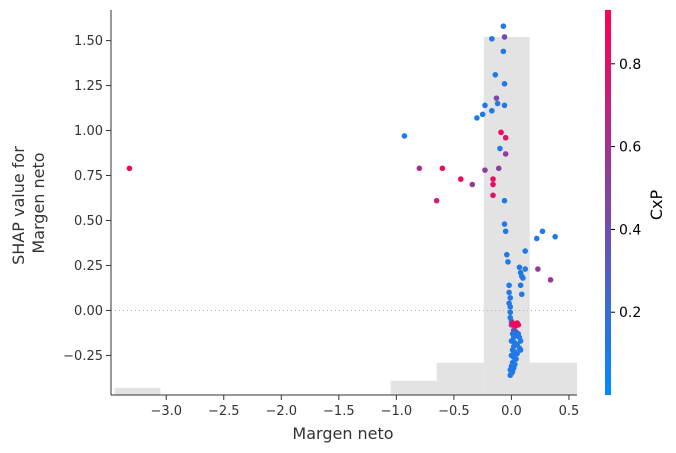  Describe the element at coordinates (88, 221) in the screenshot. I see `y-tick-label: 0.50` at that location.